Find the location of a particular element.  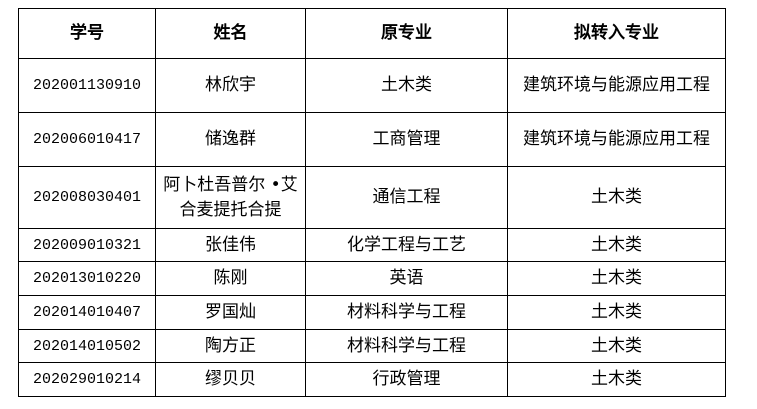

header-target-major: 拟转入专业 is located at coordinates (616, 33).